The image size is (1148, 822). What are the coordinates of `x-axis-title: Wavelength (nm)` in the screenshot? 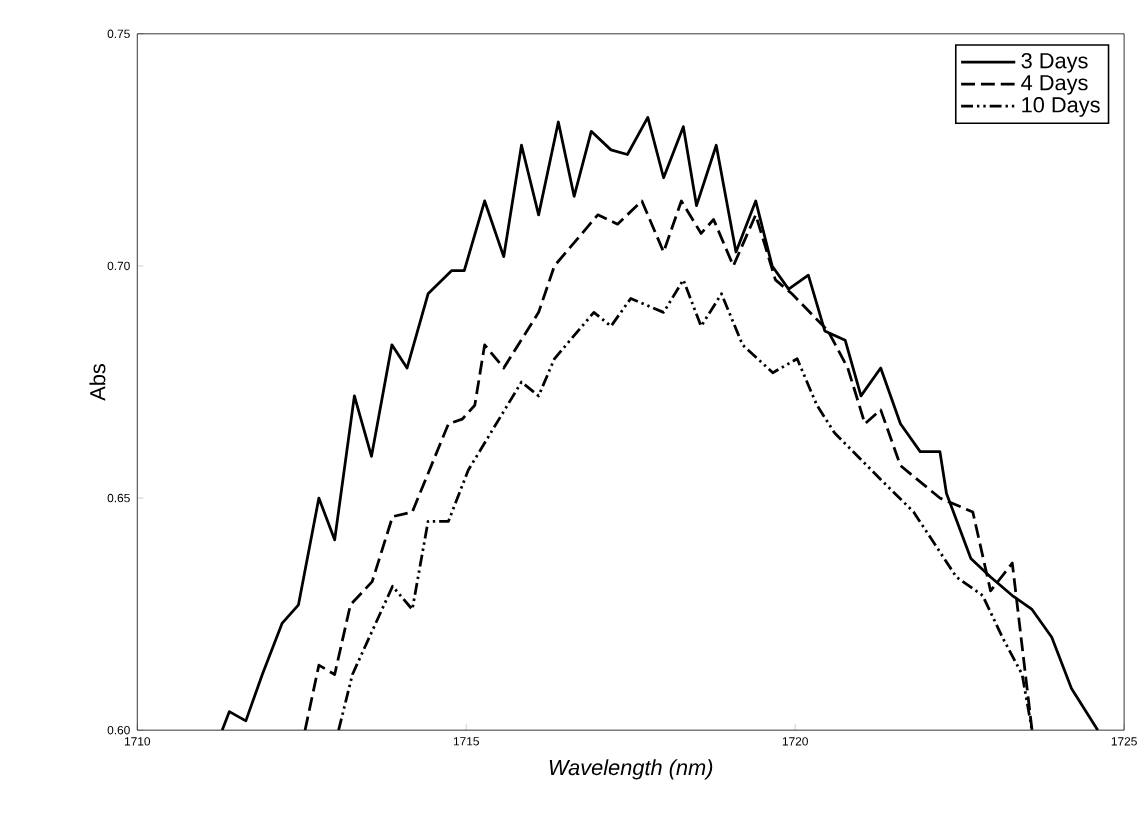 It's located at (631, 769).